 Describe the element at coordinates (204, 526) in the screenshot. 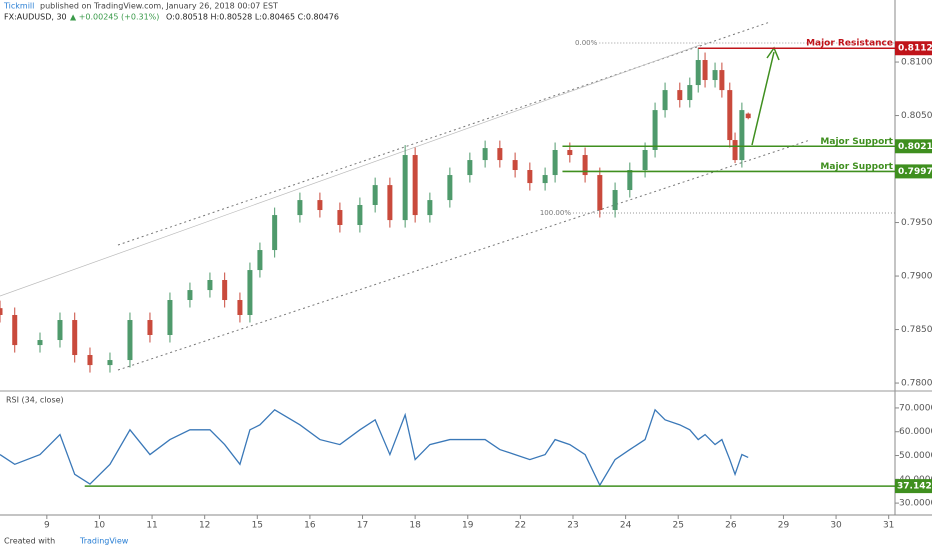

I see `x-tick-label: 12` at that location.